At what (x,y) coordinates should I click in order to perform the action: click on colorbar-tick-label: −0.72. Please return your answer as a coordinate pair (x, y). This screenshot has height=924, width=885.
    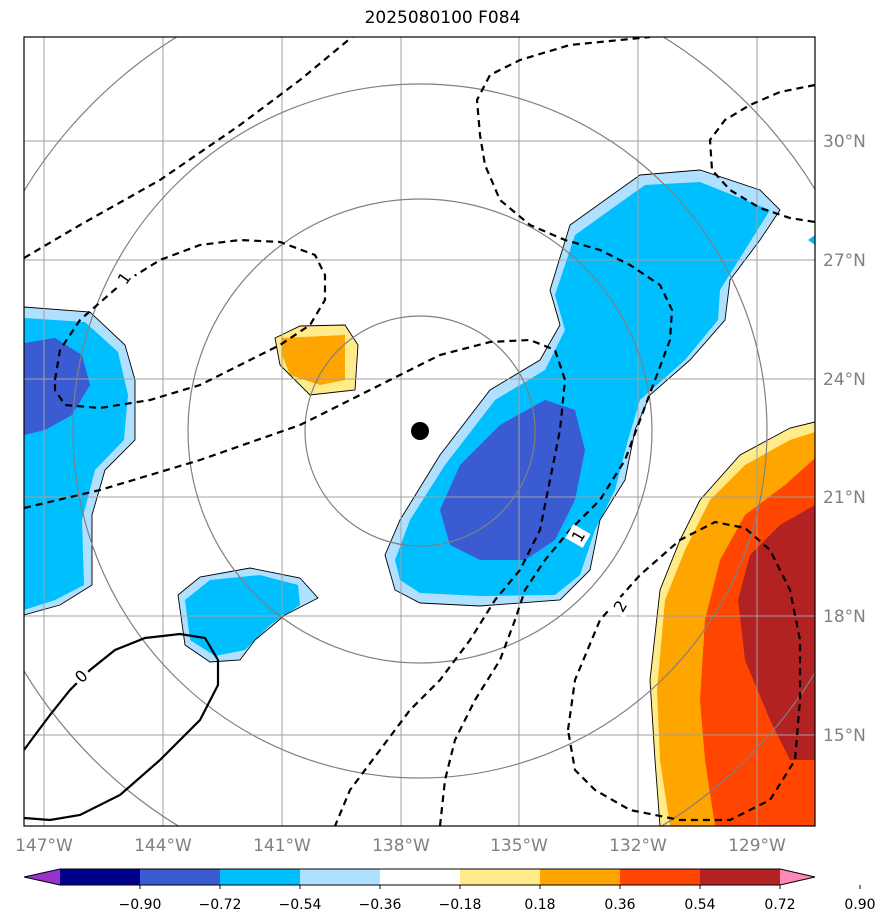
    Looking at the image, I should click on (220, 905).